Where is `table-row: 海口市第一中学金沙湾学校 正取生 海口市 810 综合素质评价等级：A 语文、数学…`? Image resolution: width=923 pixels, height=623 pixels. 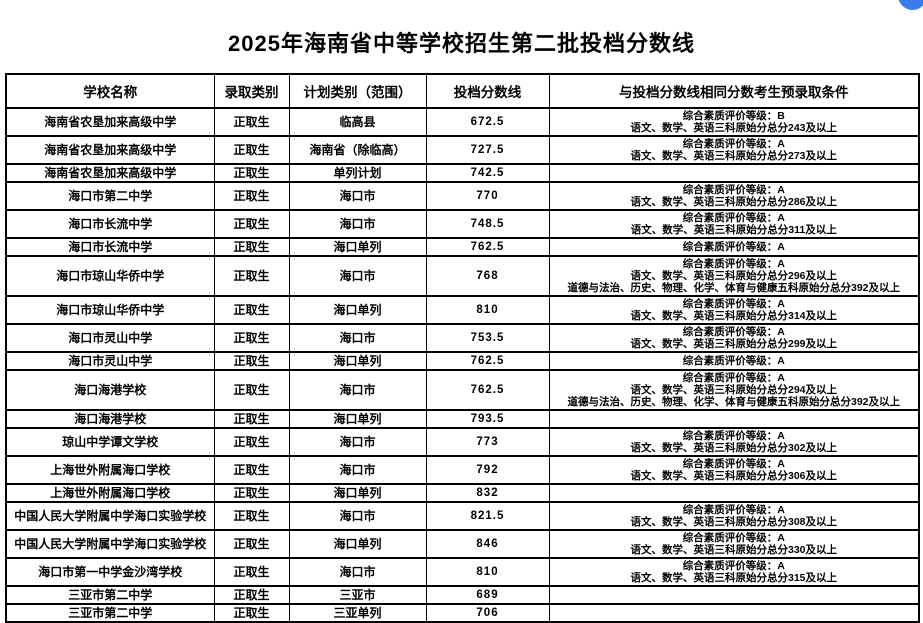 table-row: 海口市第一中学金沙湾学校 正取生 海口市 810 综合素质评价等级：A 语文、数学… is located at coordinates (462, 572).